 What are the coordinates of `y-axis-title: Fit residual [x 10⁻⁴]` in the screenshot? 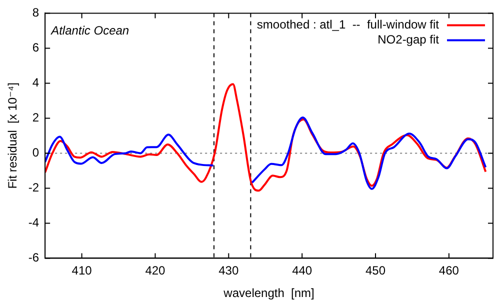 It's located at (13, 135).